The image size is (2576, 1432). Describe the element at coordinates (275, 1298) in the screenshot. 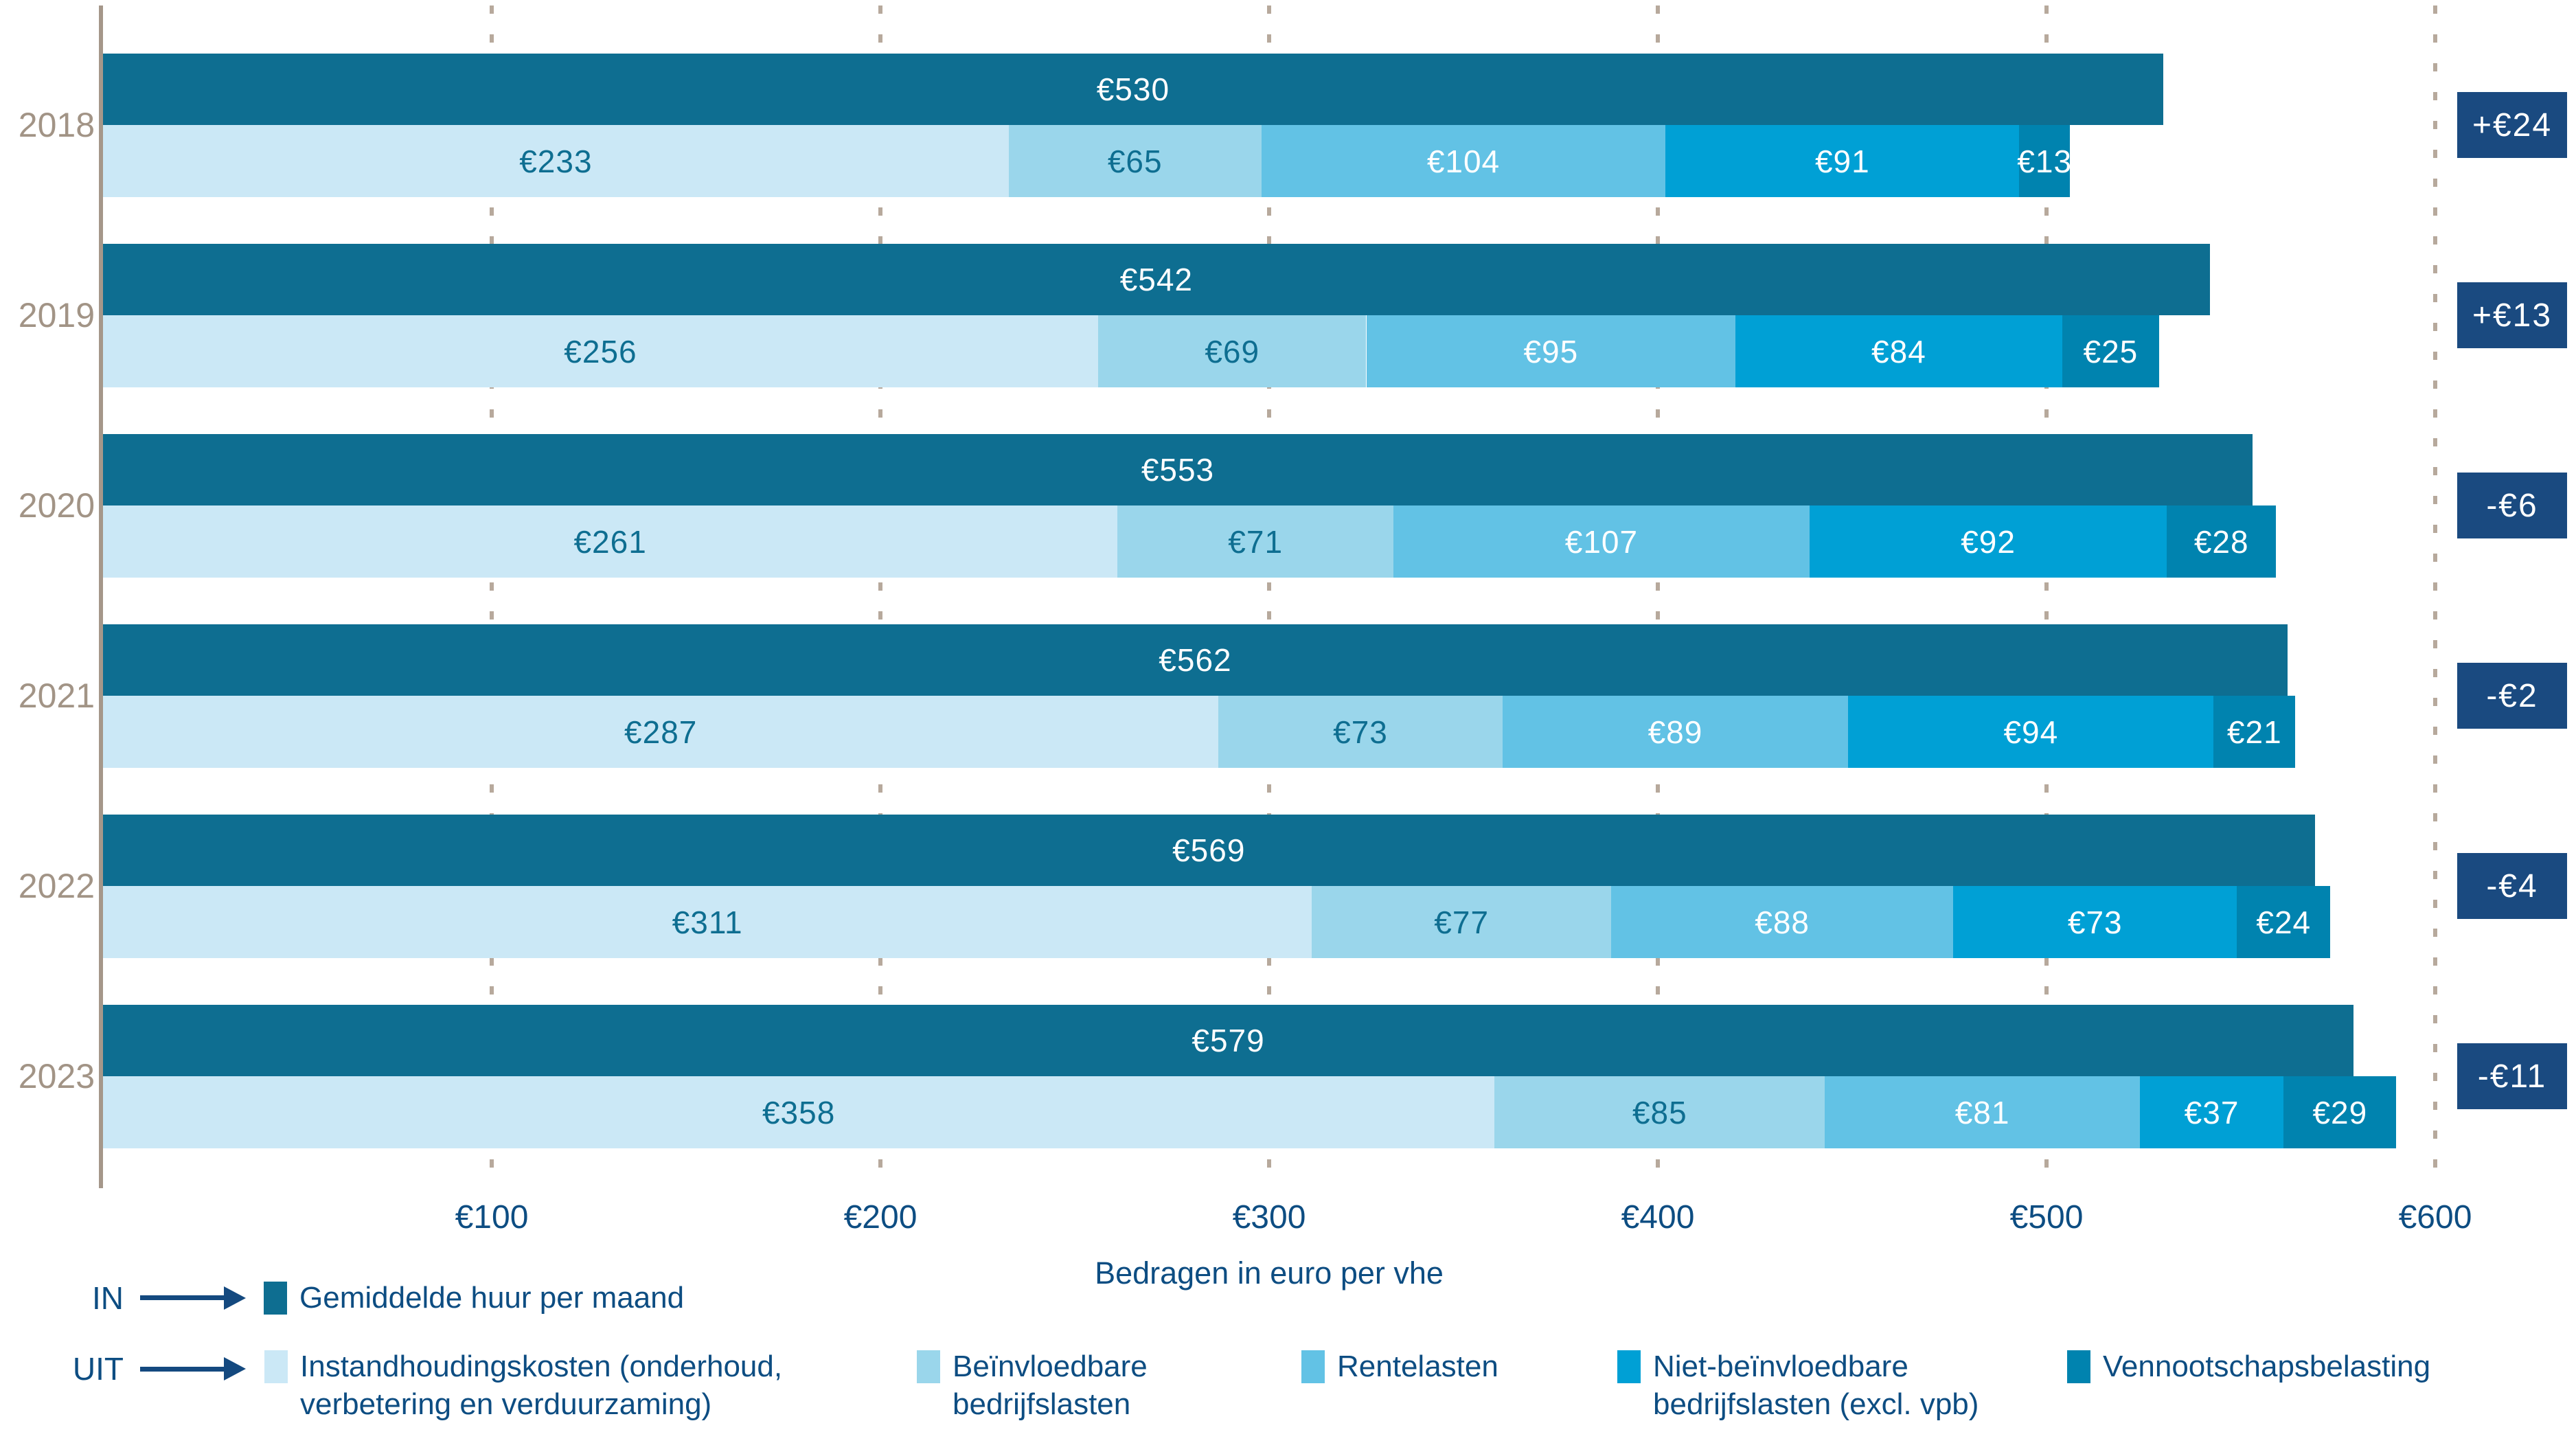

I see `legend-swatch-in` at that location.